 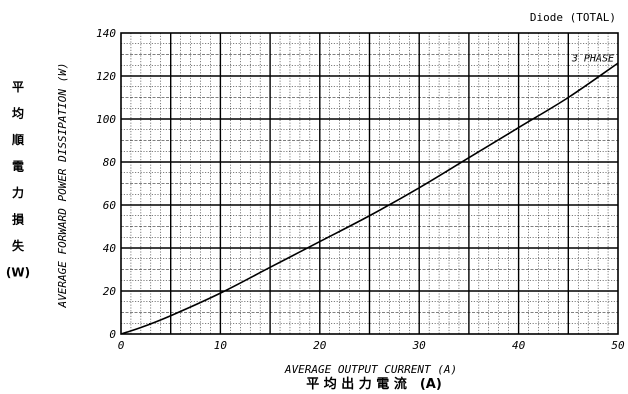 I want to click on y-tick-label: 0, so click(x=112, y=334).